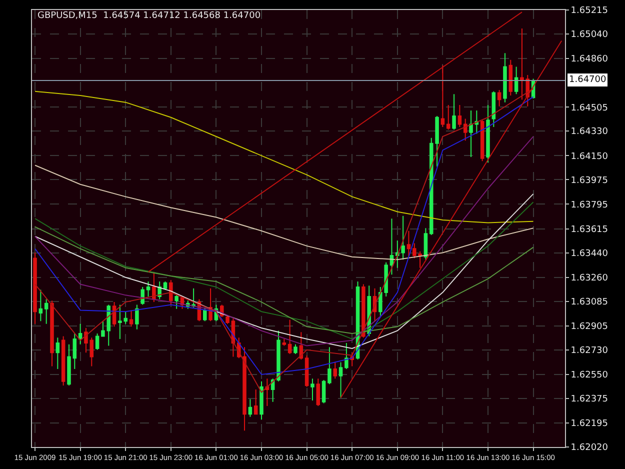  What do you see at coordinates (589, 132) in the screenshot?
I see `y-tick-label: 1.64330` at bounding box center [589, 132].